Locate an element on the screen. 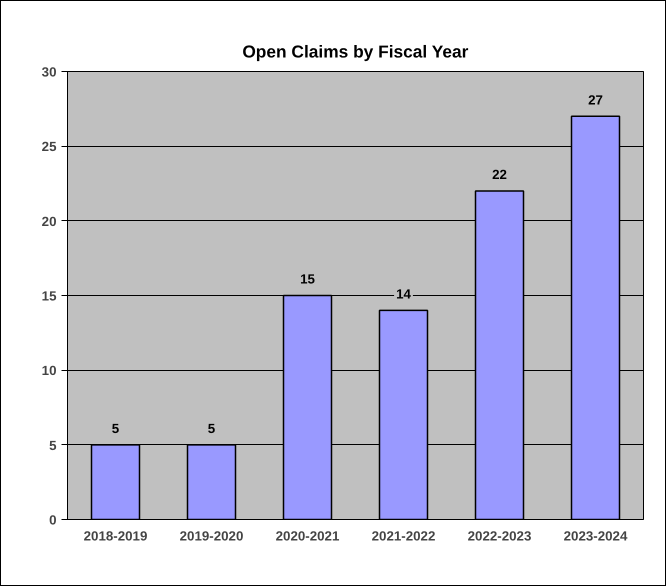 Image resolution: width=668 pixels, height=588 pixels. x-tick-label: 2018-2019 is located at coordinates (116, 536).